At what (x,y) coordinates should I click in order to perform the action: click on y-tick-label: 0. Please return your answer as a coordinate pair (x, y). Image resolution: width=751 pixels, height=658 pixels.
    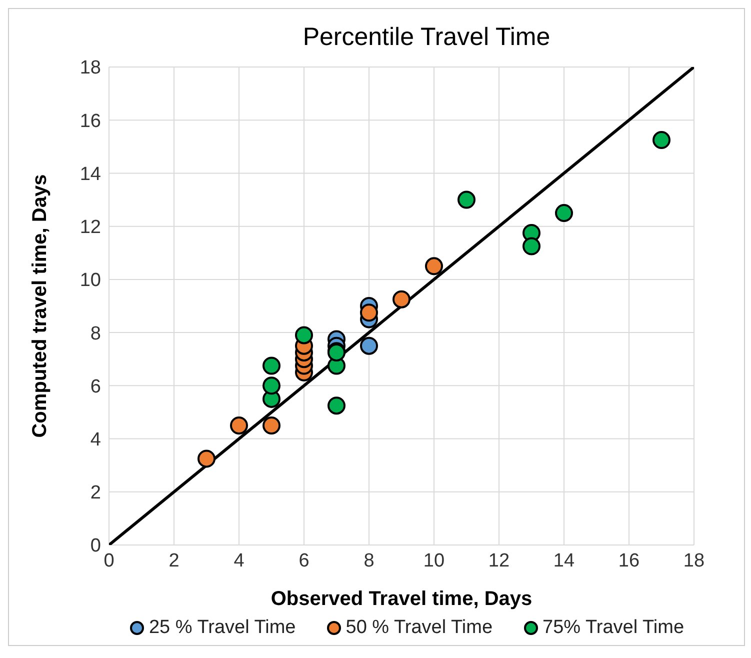
    Looking at the image, I should click on (95, 546).